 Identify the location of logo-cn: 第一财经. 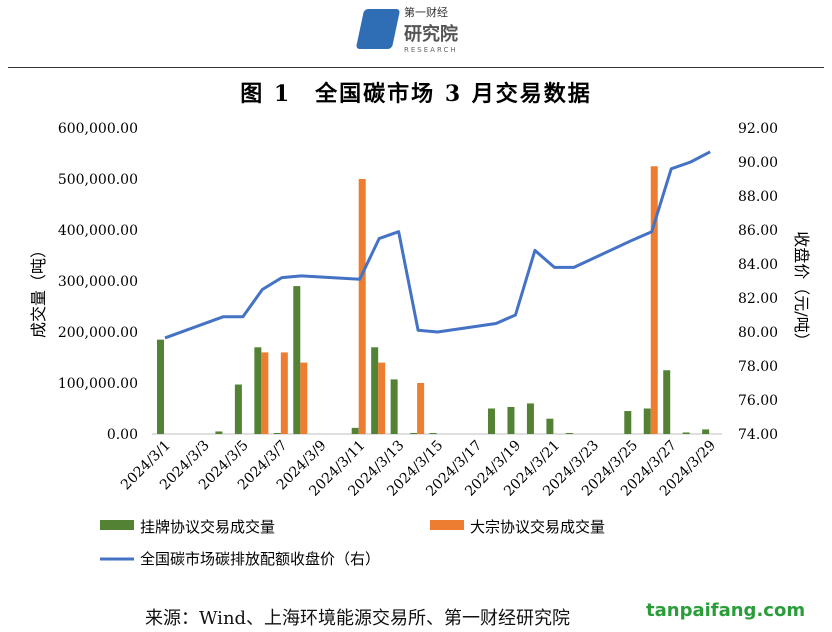
(426, 12).